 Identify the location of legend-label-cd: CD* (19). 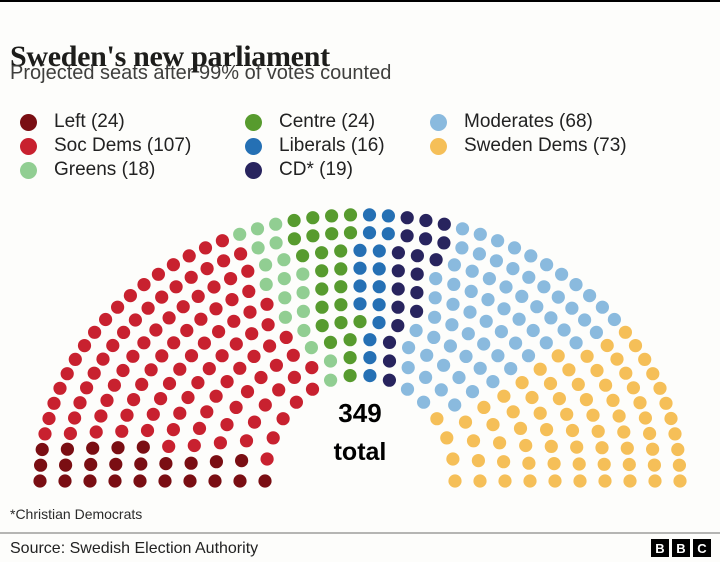
(316, 169).